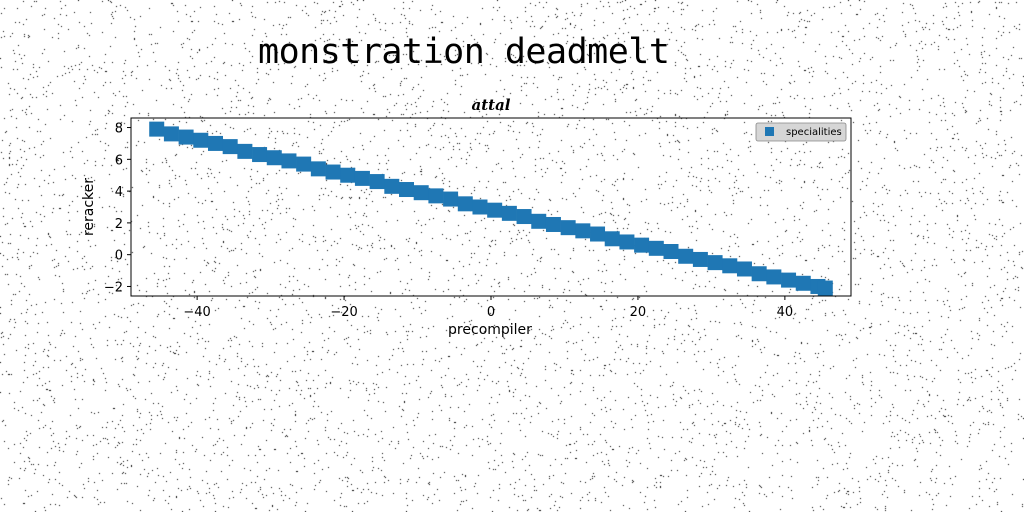 Image resolution: width=1024 pixels, height=512 pixels. I want to click on x-ticks: −40 −20 0 20 40, so click(488, 308).